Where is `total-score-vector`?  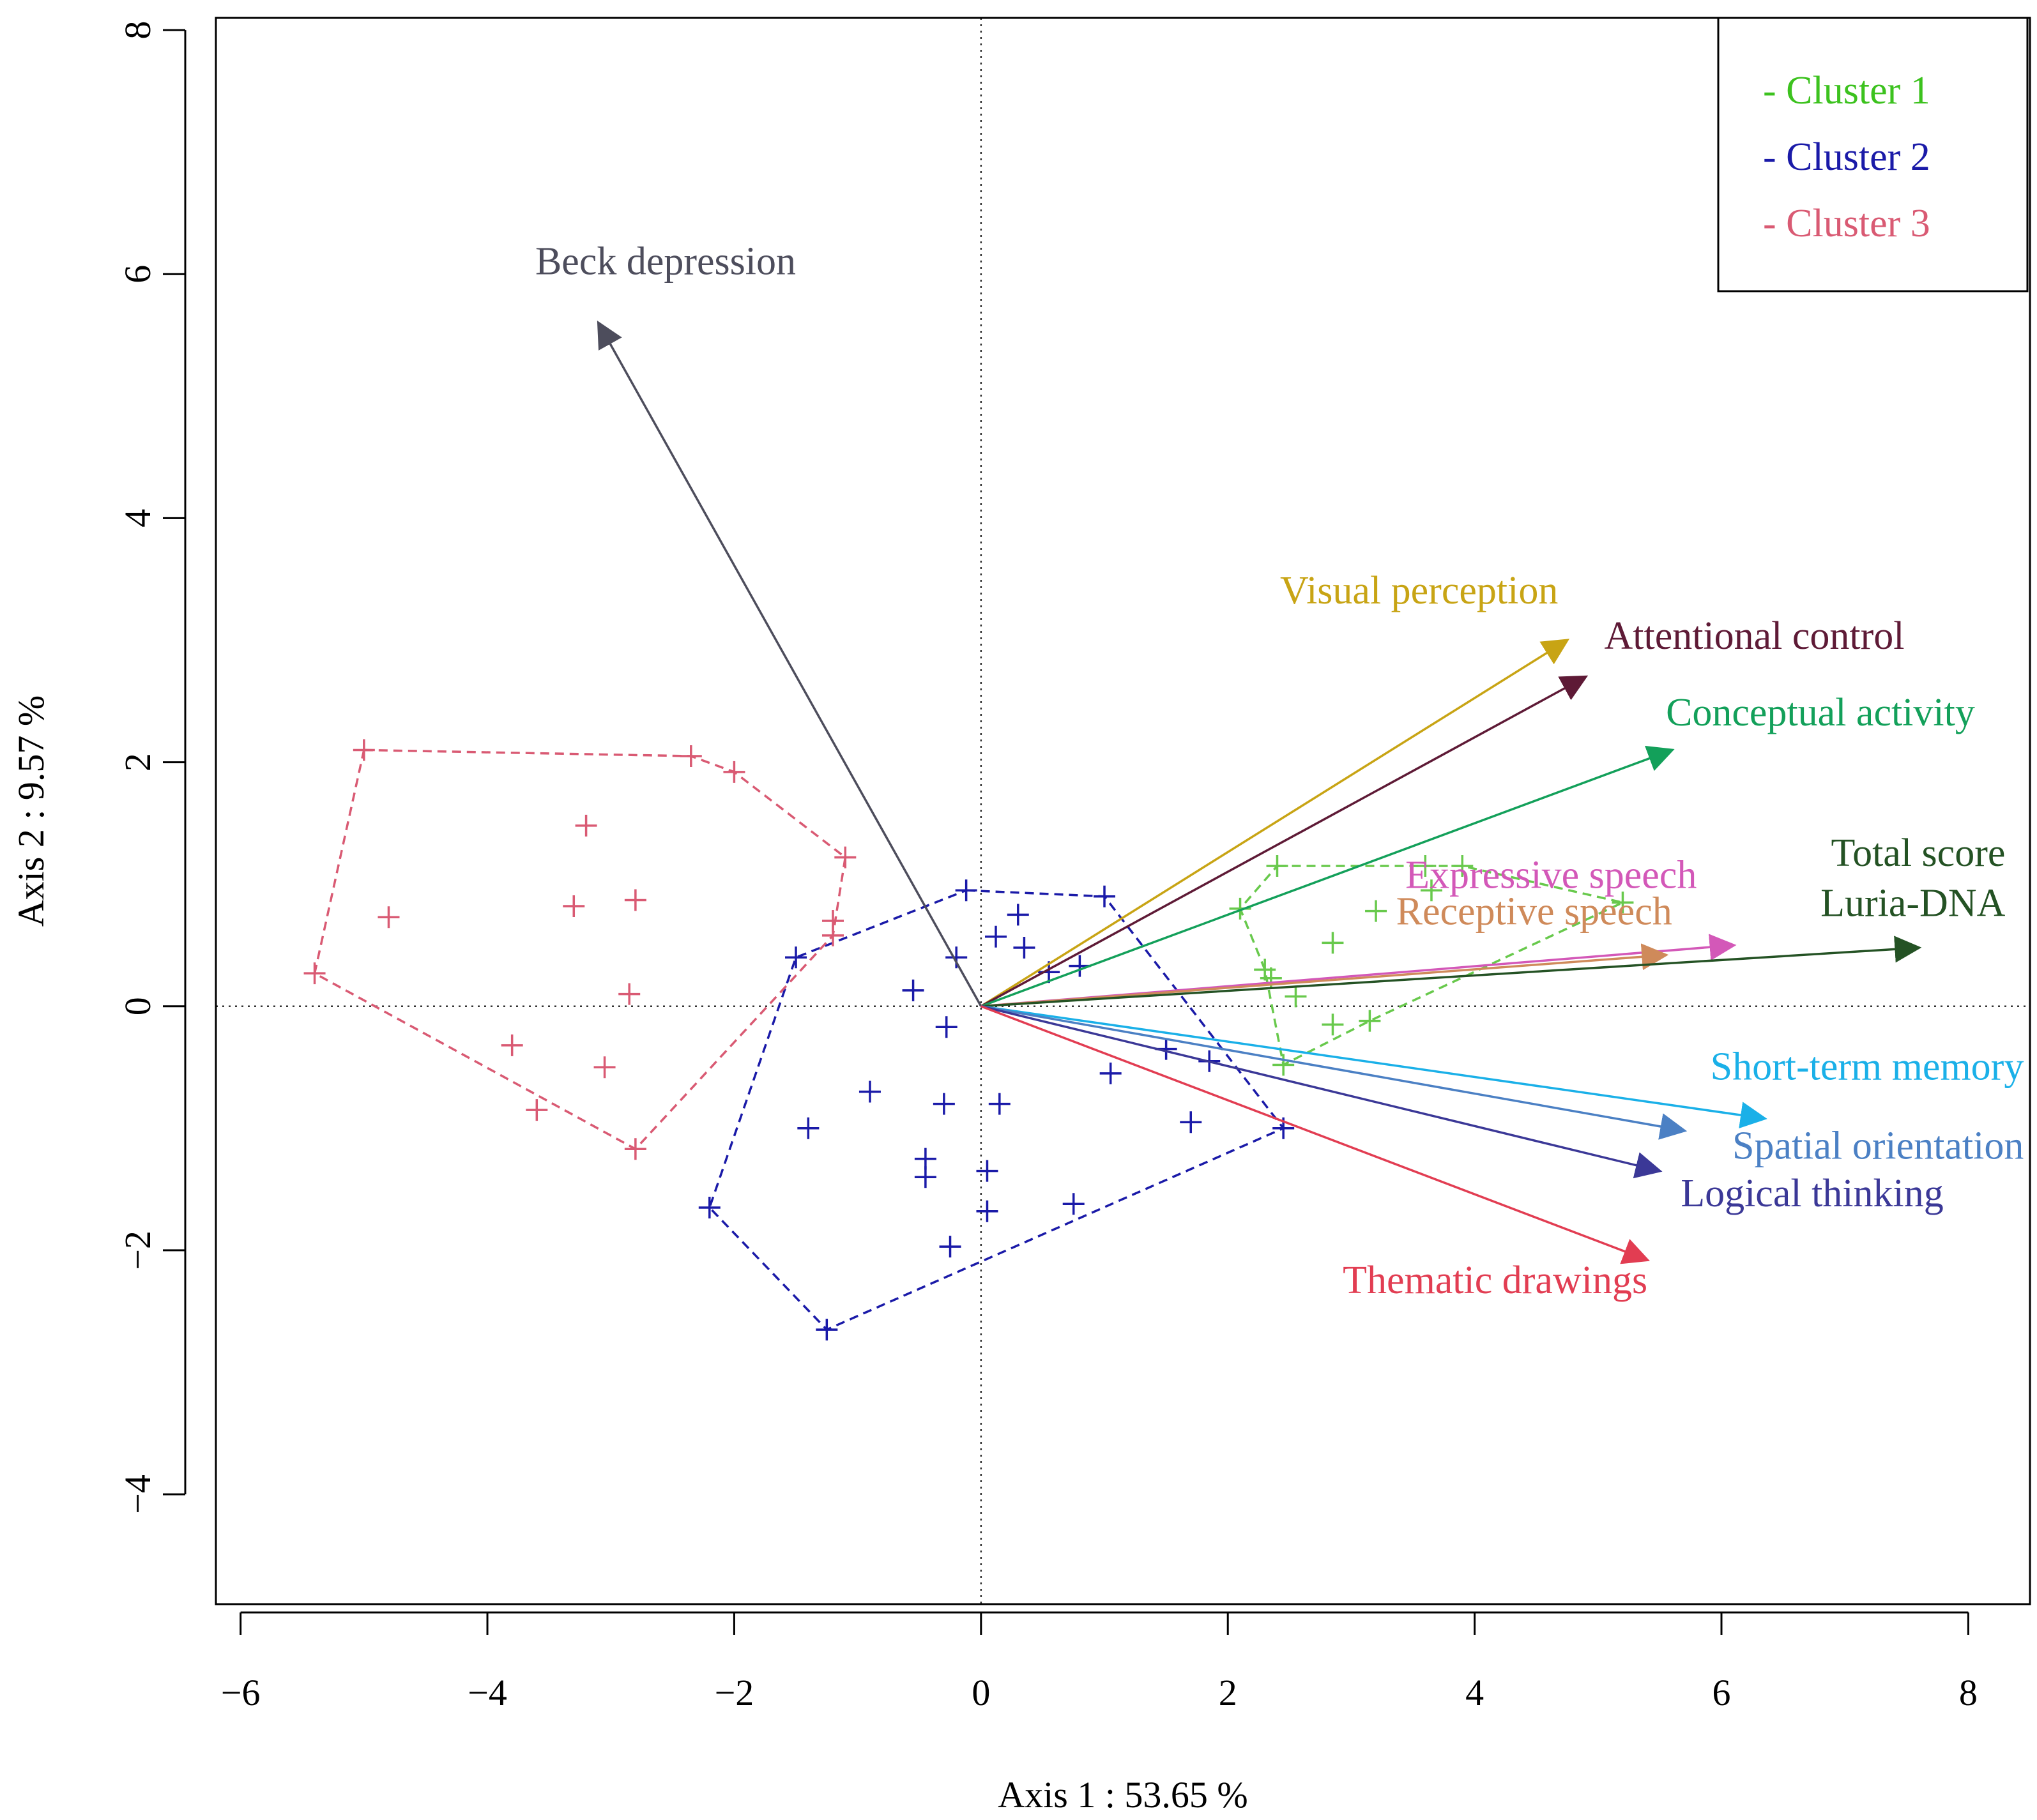
total-score-vector is located at coordinates (1451, 972).